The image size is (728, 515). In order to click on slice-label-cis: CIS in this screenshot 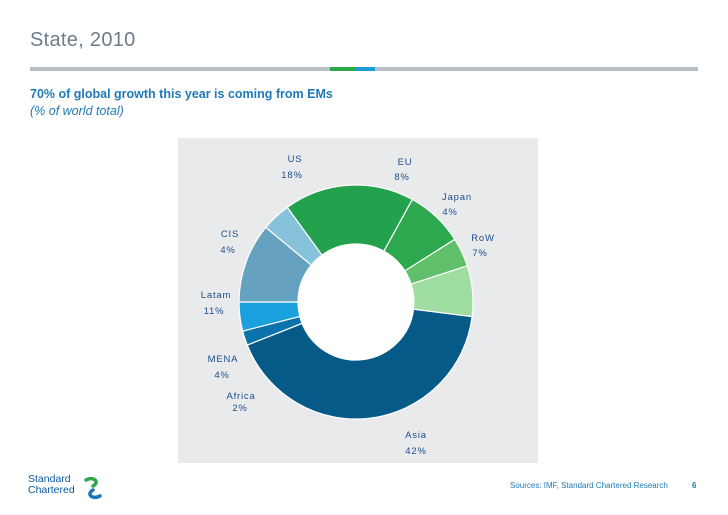, I will do `click(230, 234)`.